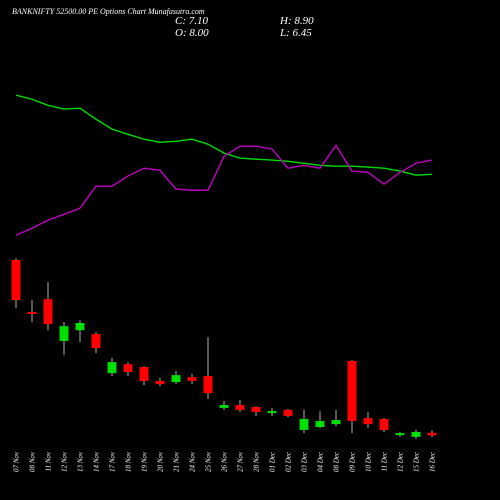 The image size is (500, 500). What do you see at coordinates (305, 461) in the screenshot?
I see `x-tick-label: 03 Dec` at bounding box center [305, 461].